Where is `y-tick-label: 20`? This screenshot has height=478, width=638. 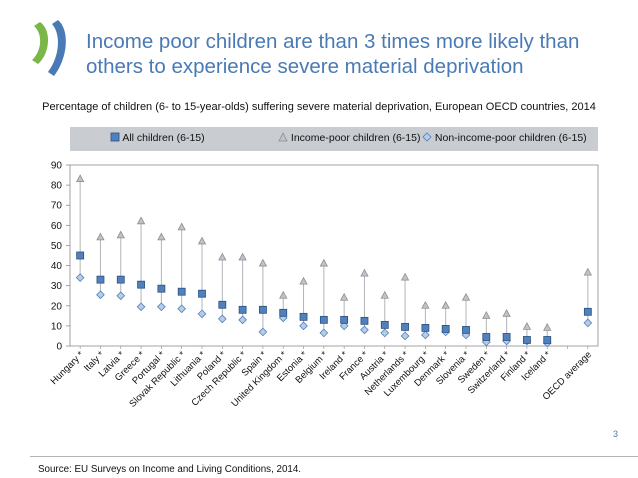
y-tick-label: 20 is located at coordinates (57, 306).